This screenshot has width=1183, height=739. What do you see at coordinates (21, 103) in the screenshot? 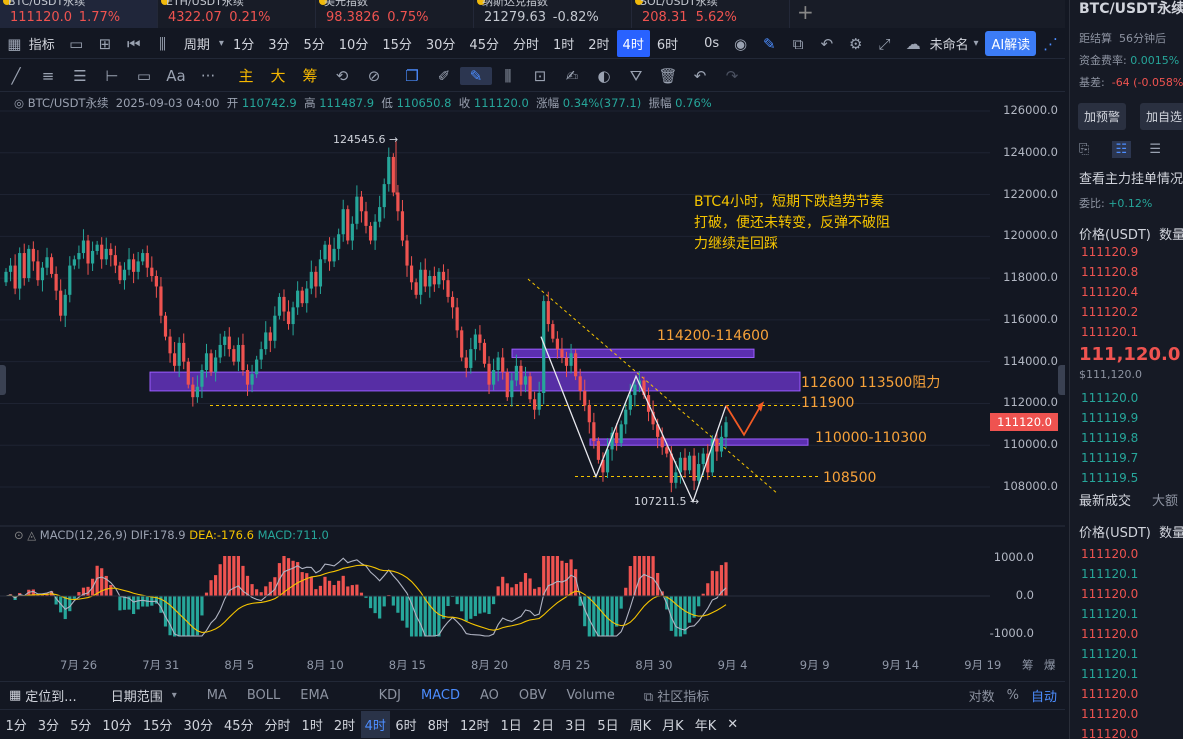
I see `visibility-icon: ◎` at bounding box center [21, 103].